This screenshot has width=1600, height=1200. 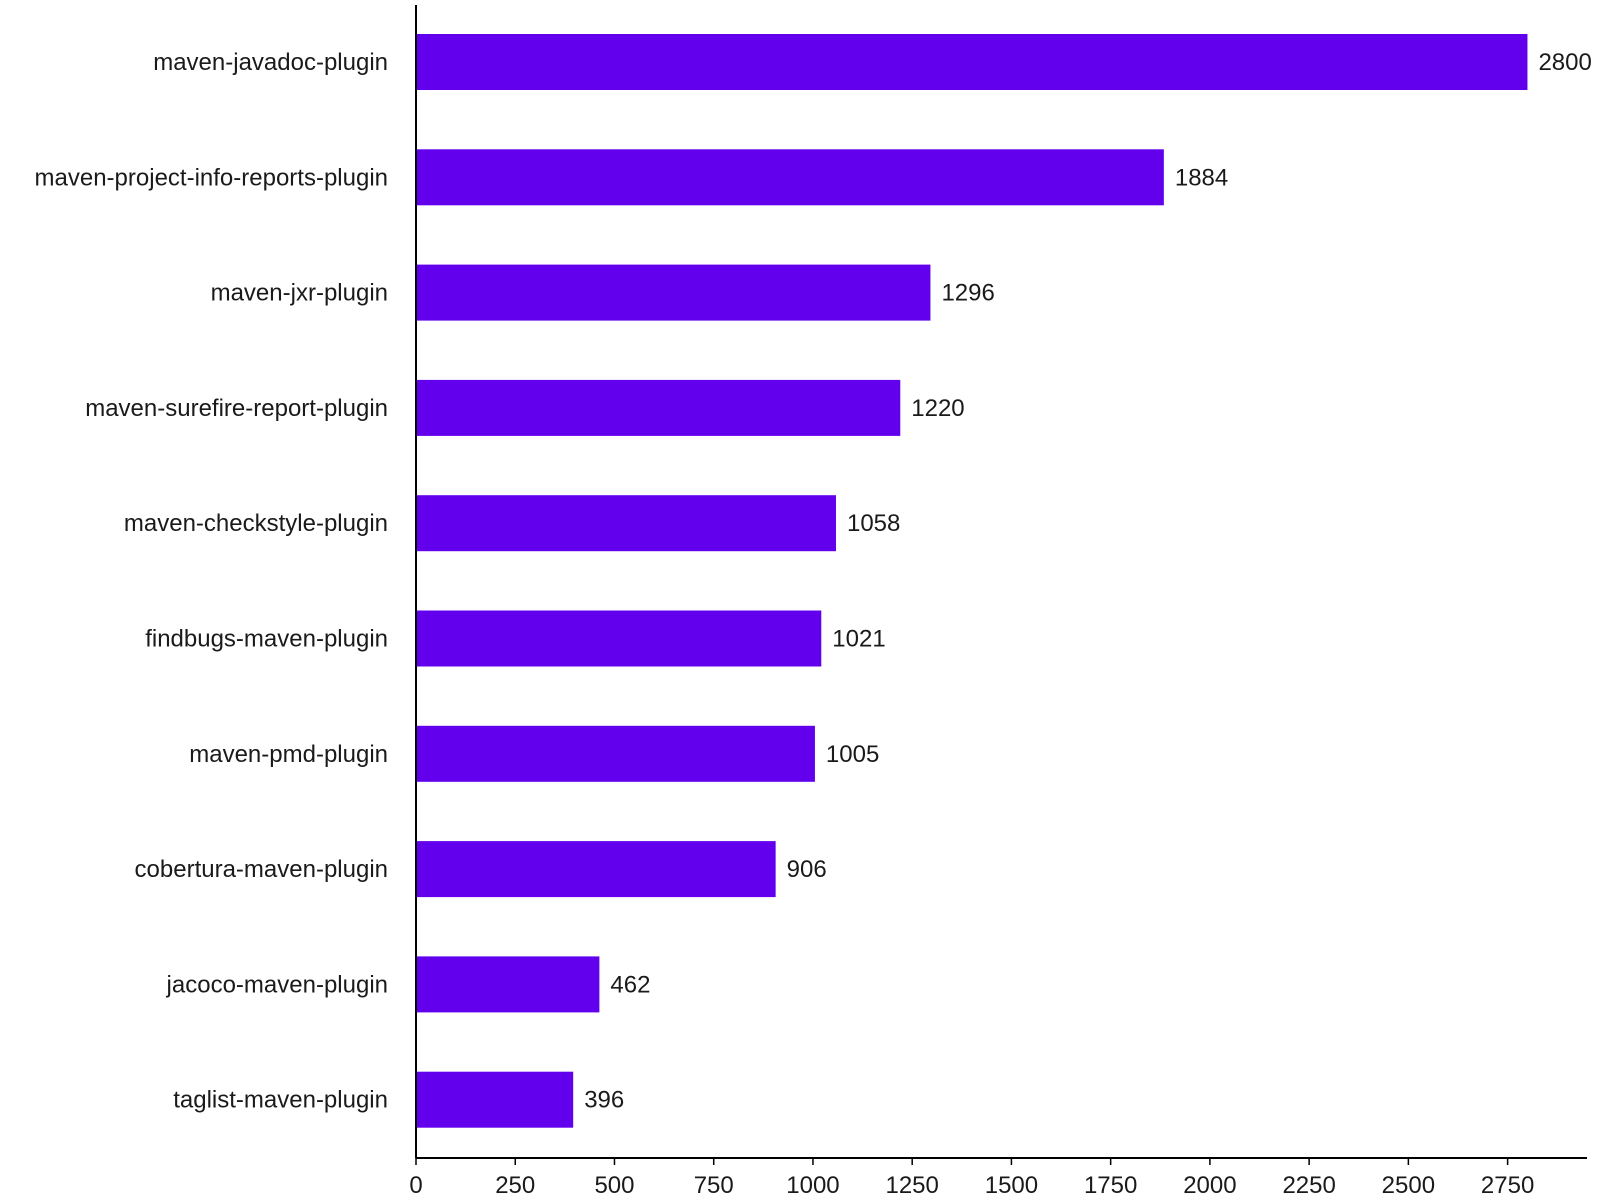 I want to click on x-tick-label: 750, so click(x=714, y=1185).